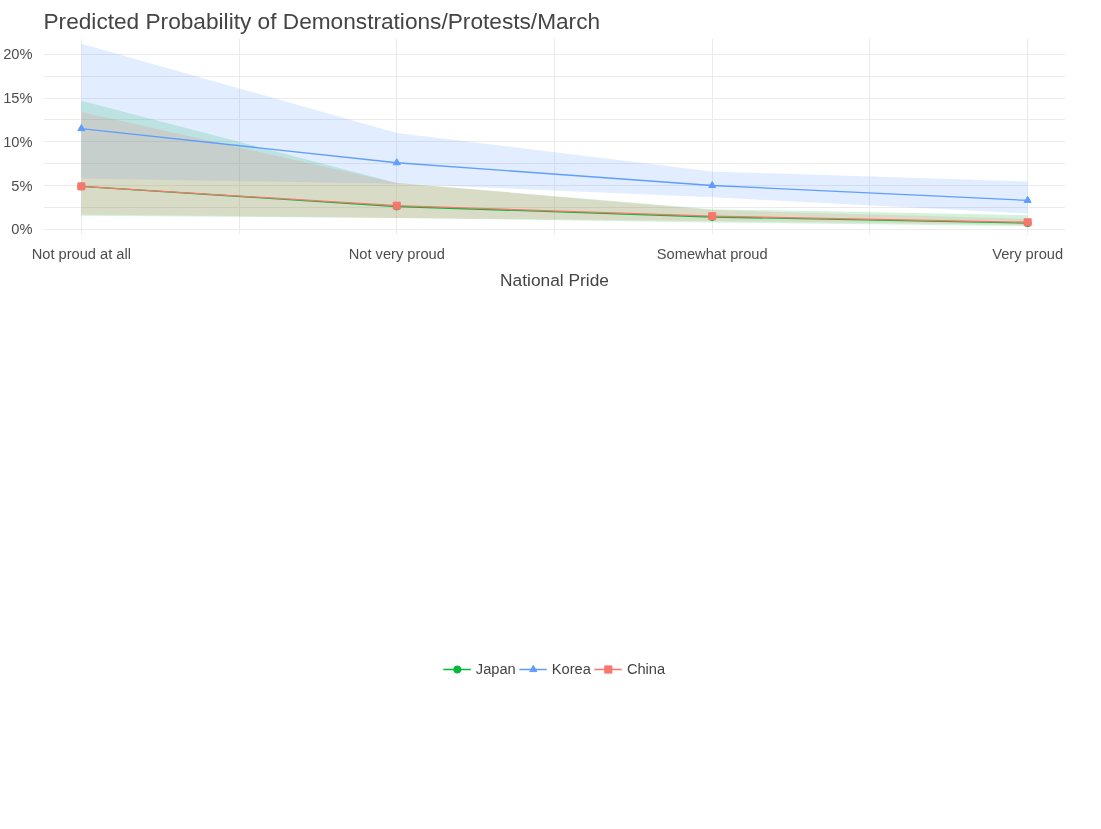  I want to click on legend-label: China, so click(646, 668).